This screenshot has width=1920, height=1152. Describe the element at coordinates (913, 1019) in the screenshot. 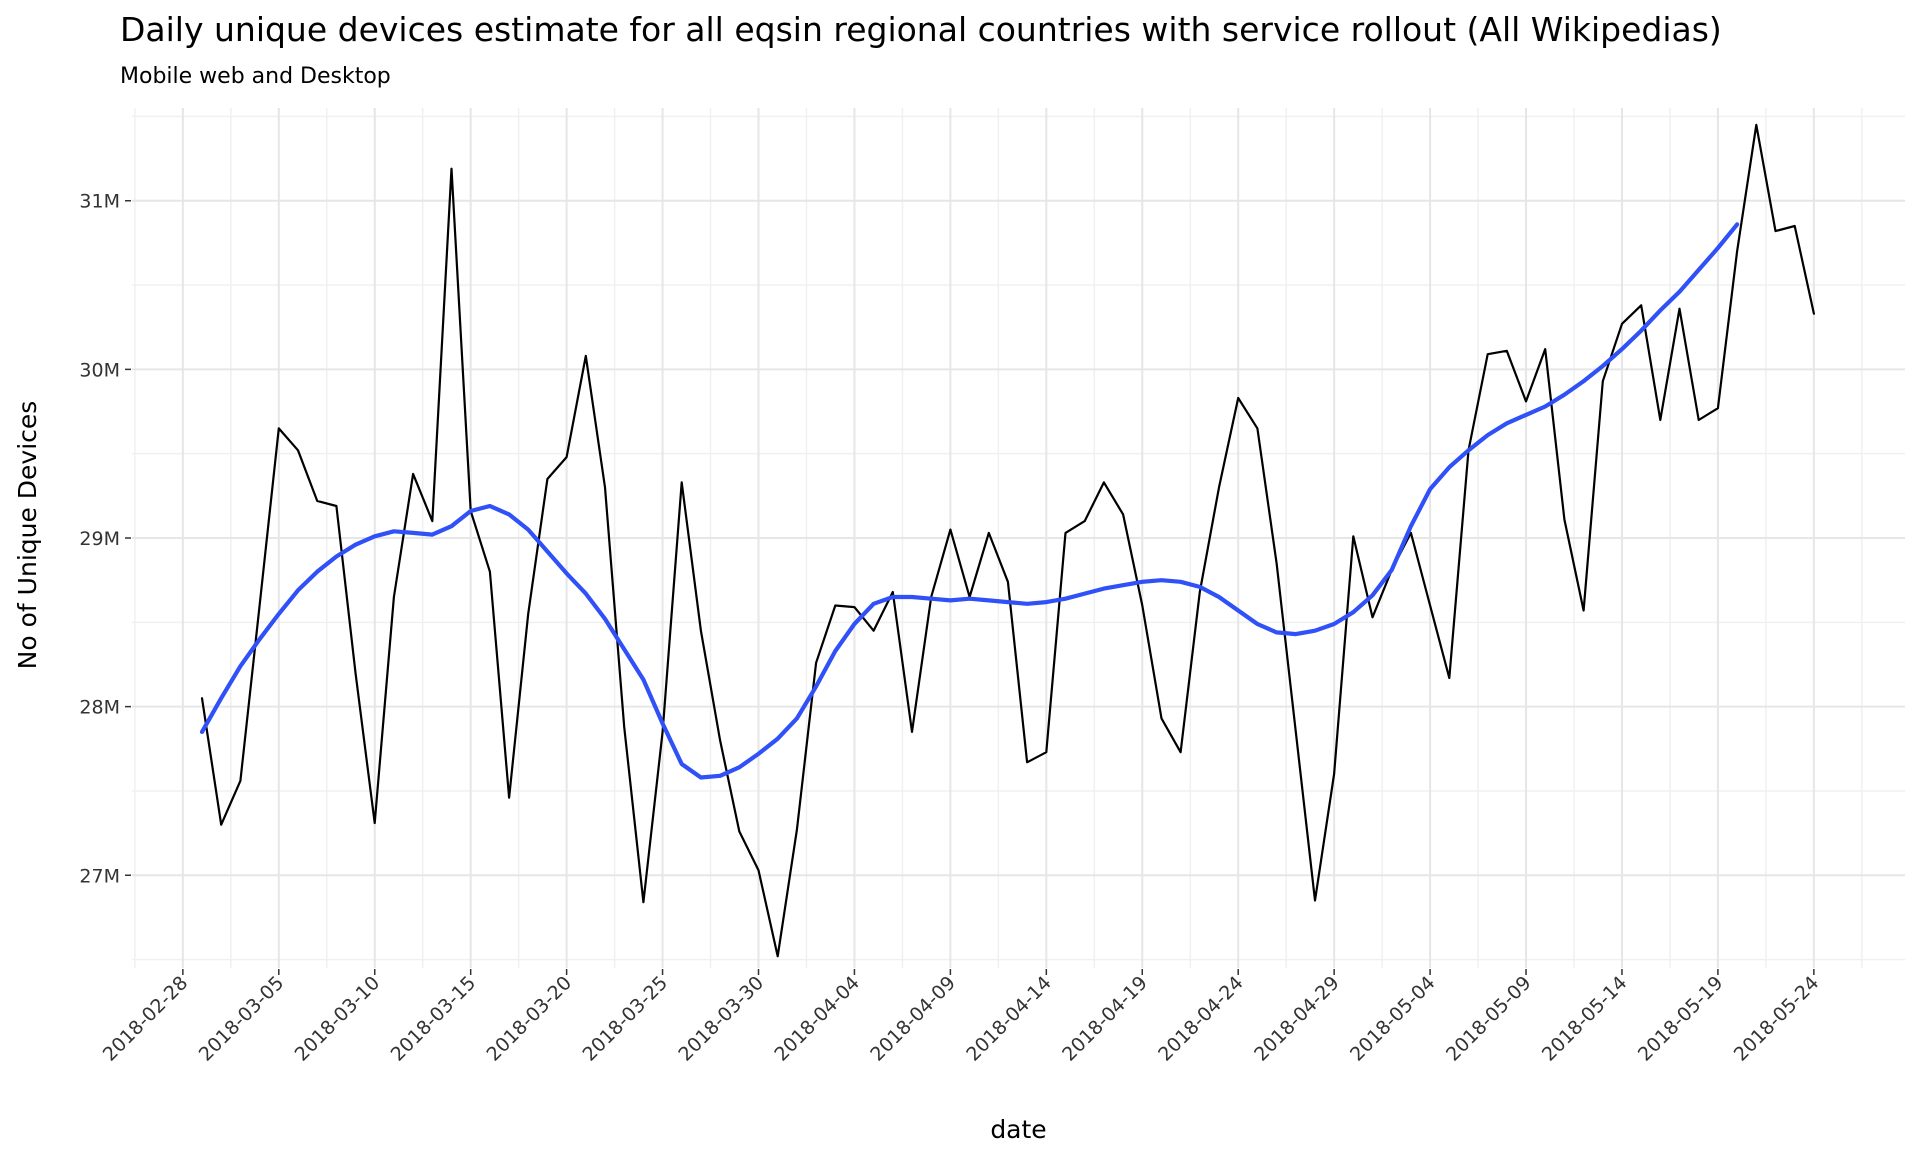

I see `x-tick-label: 2018-04-09` at that location.